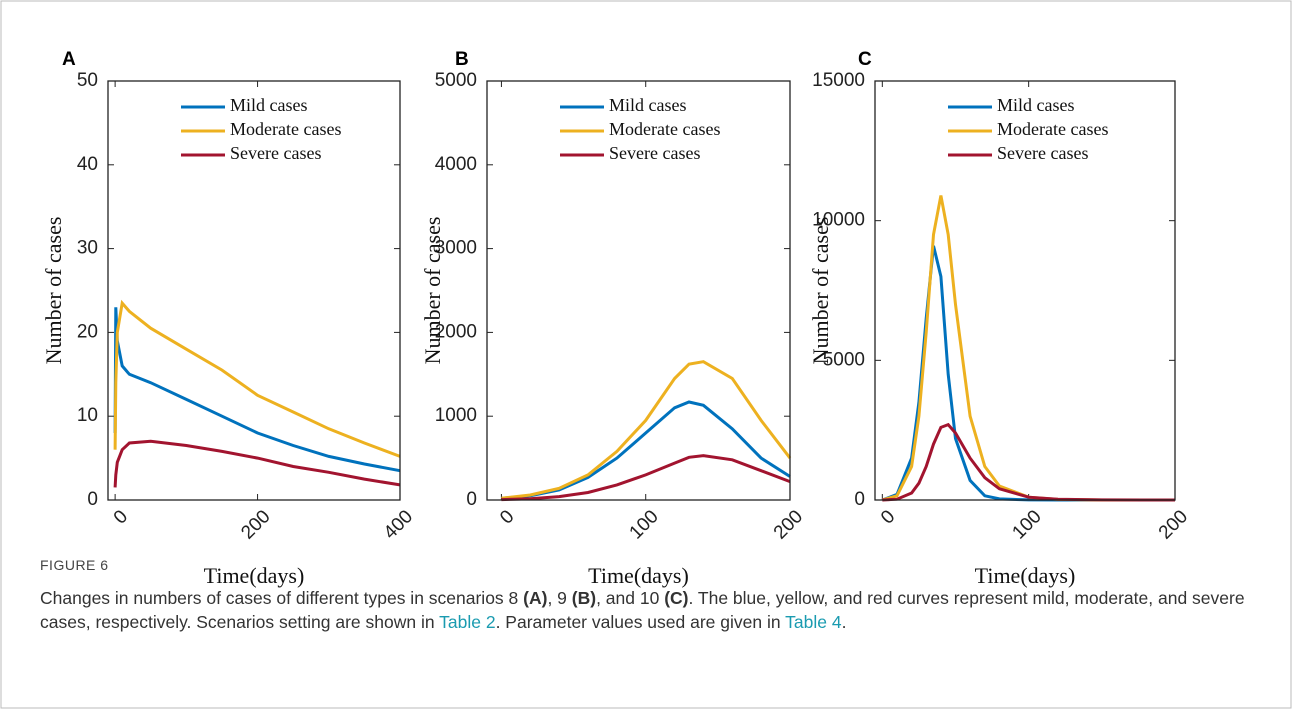  I want to click on caption-ref: (B), so click(584, 598).